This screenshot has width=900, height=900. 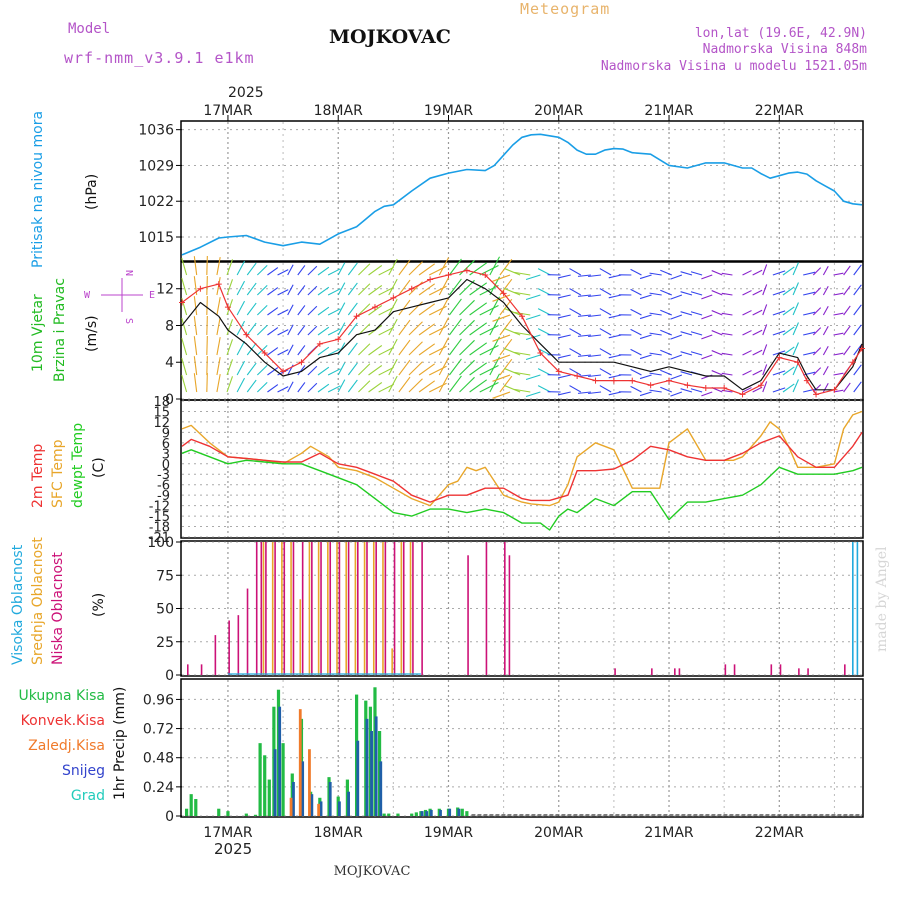 I want to click on precip-bar-total, so click(x=412, y=814).